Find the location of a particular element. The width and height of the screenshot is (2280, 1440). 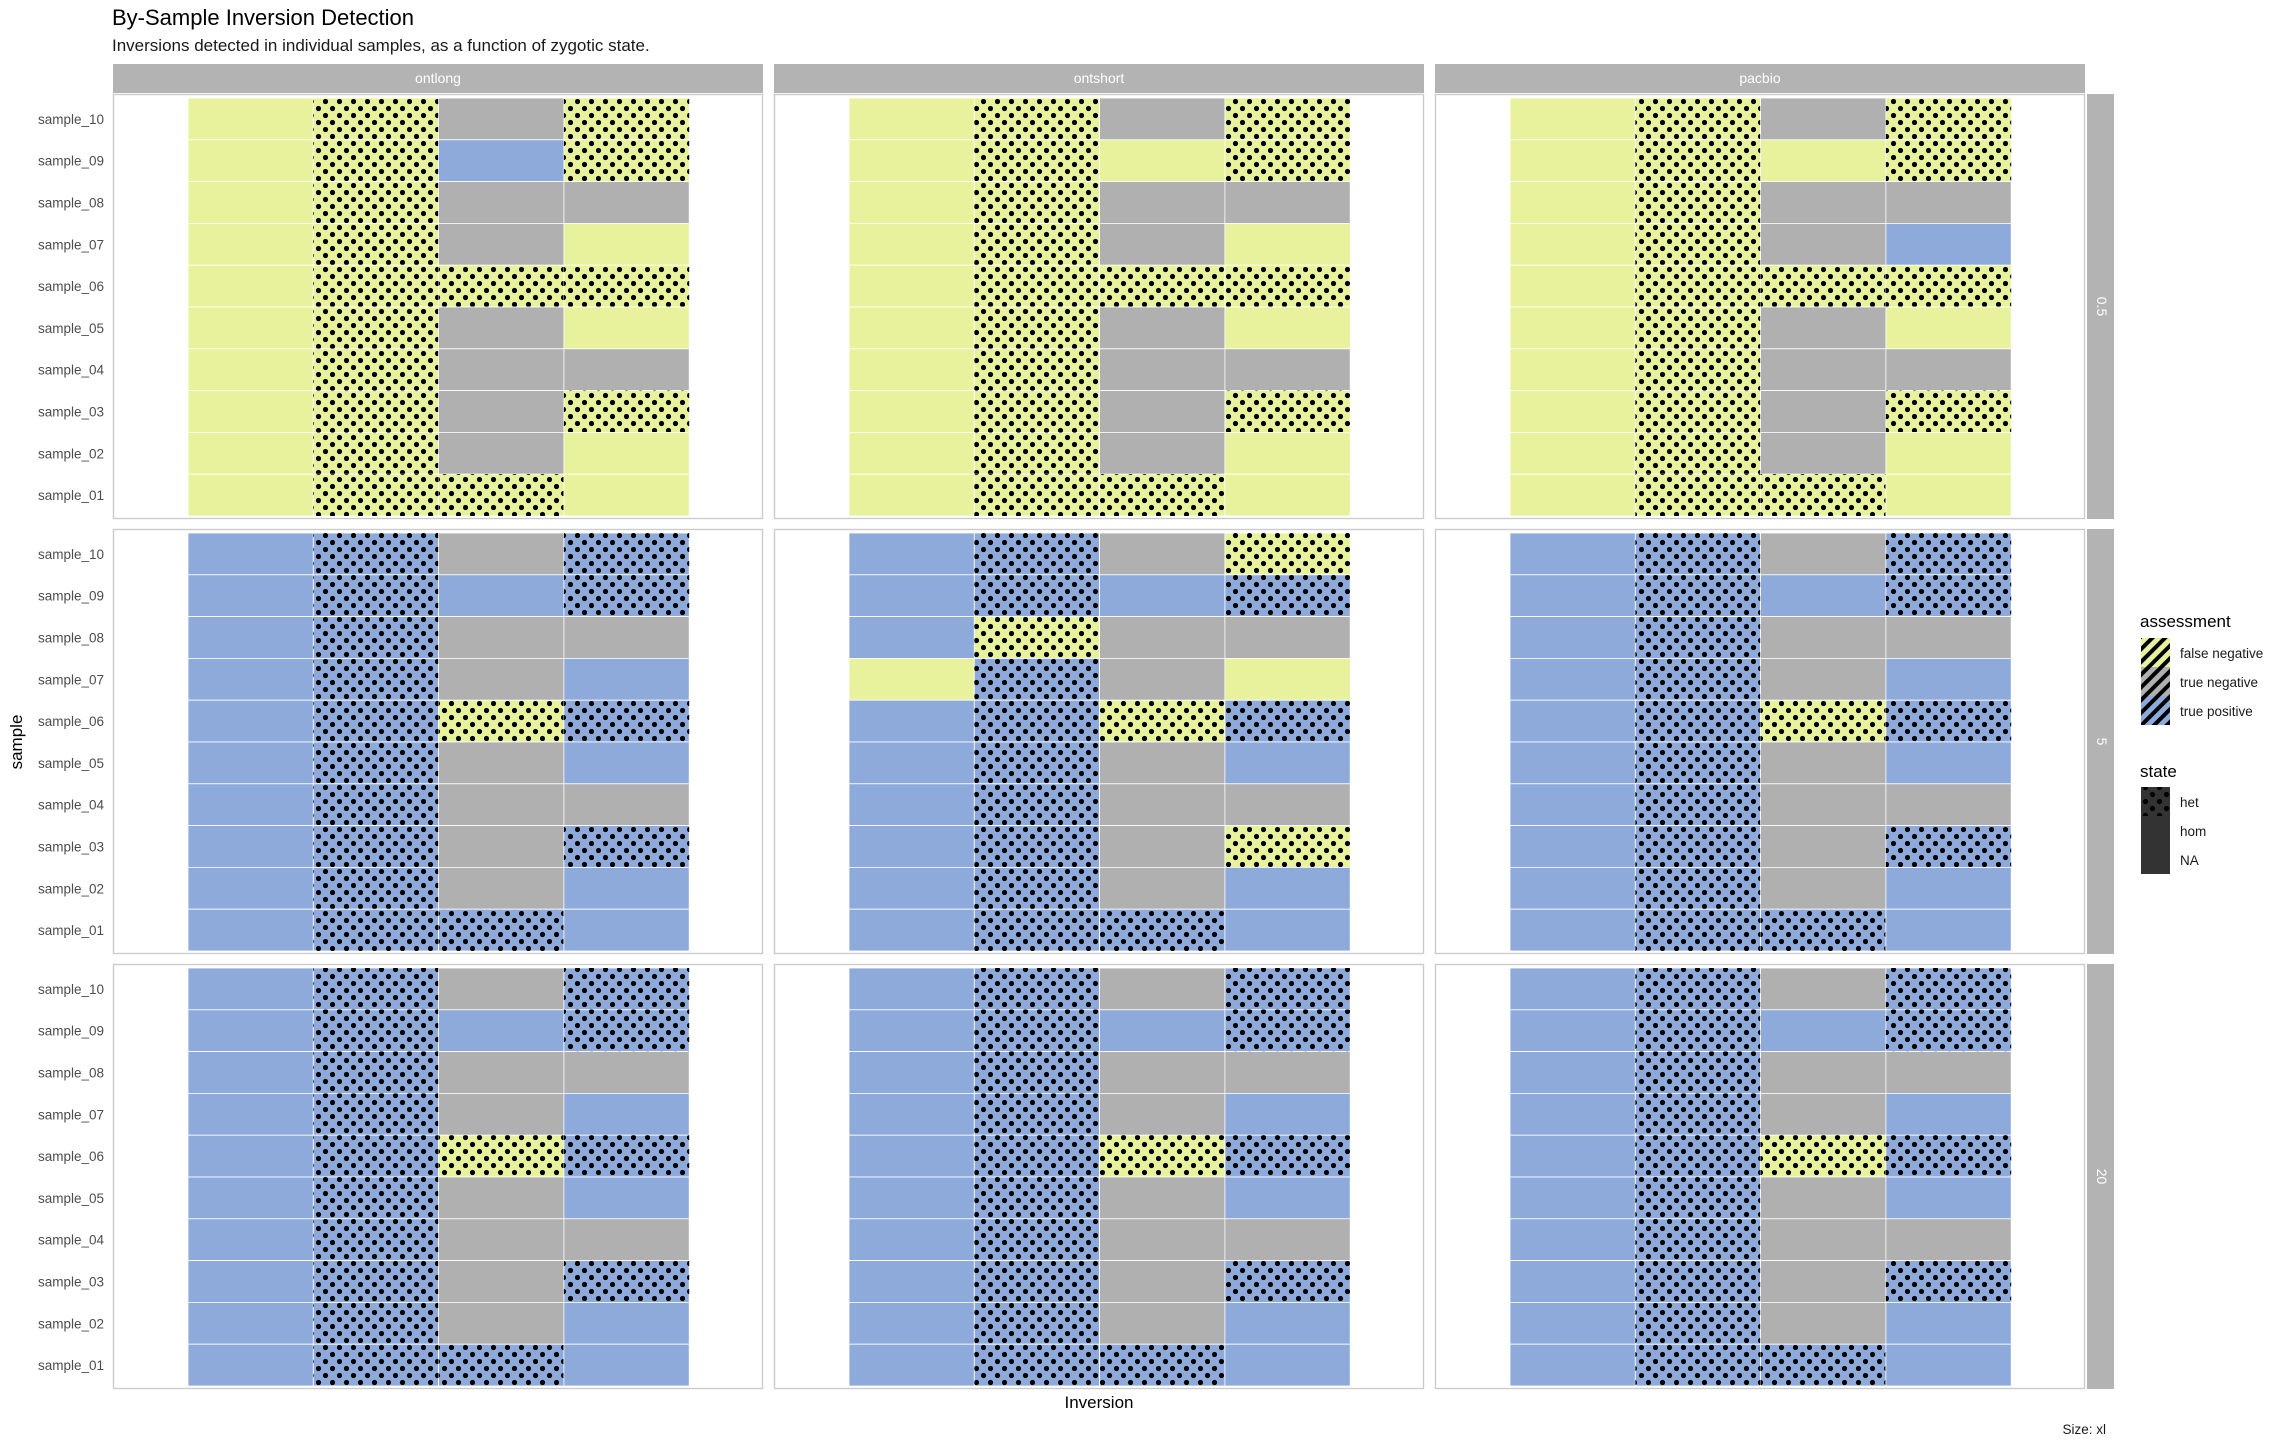

y-tick-label: sample_01 is located at coordinates (71, 495).